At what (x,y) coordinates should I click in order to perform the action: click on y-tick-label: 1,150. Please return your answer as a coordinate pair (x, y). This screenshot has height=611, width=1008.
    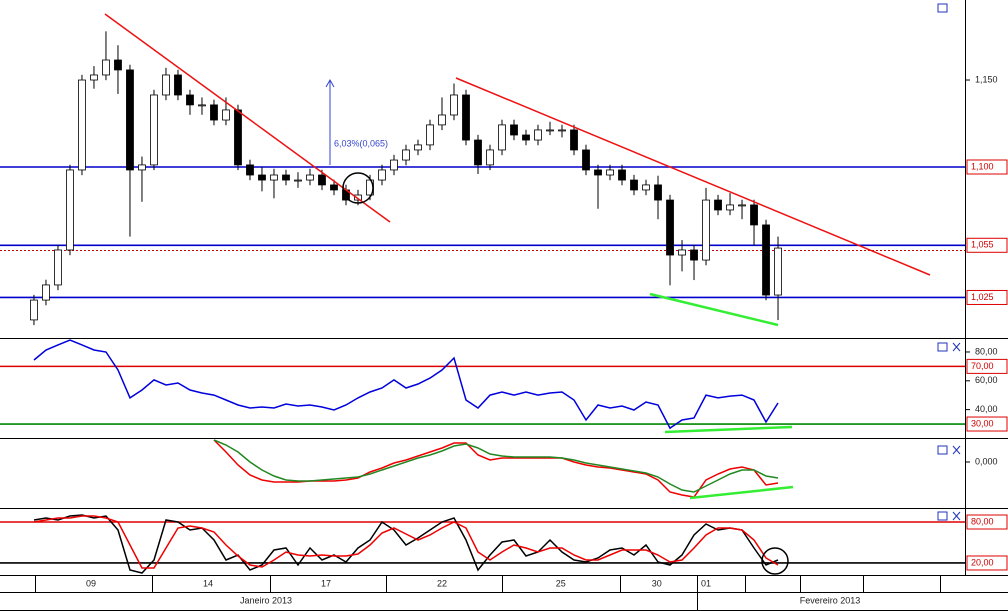
    Looking at the image, I should click on (986, 79).